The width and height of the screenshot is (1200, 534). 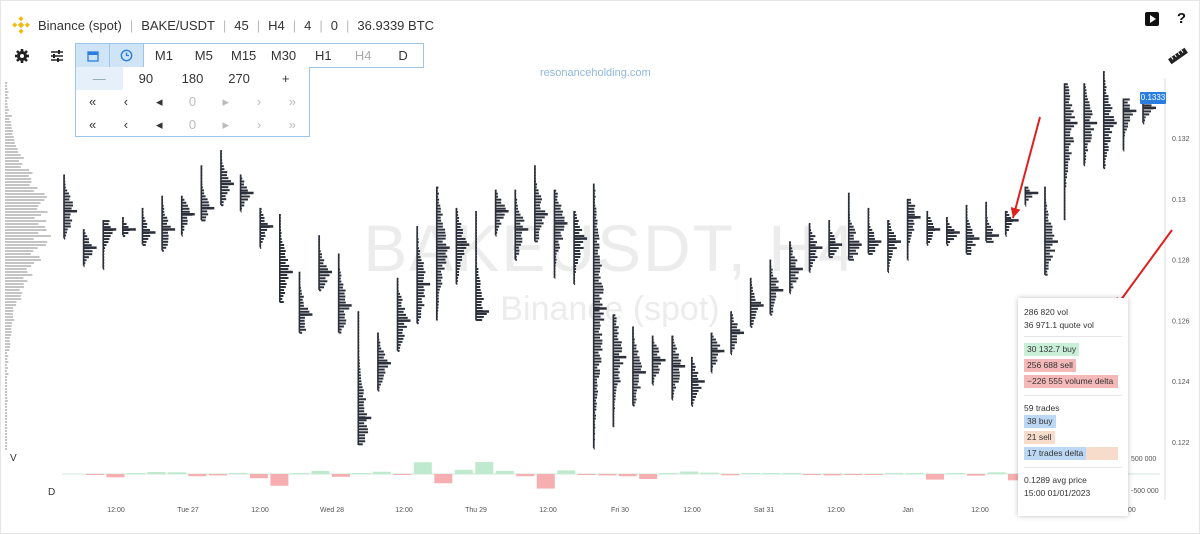 I want to click on tf-m30: M30, so click(x=283, y=55).